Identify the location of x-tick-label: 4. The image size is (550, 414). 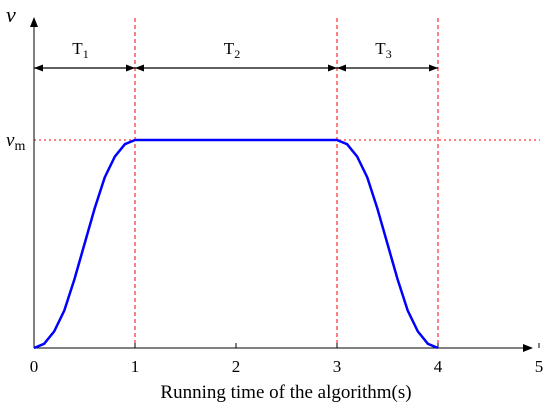
(438, 366).